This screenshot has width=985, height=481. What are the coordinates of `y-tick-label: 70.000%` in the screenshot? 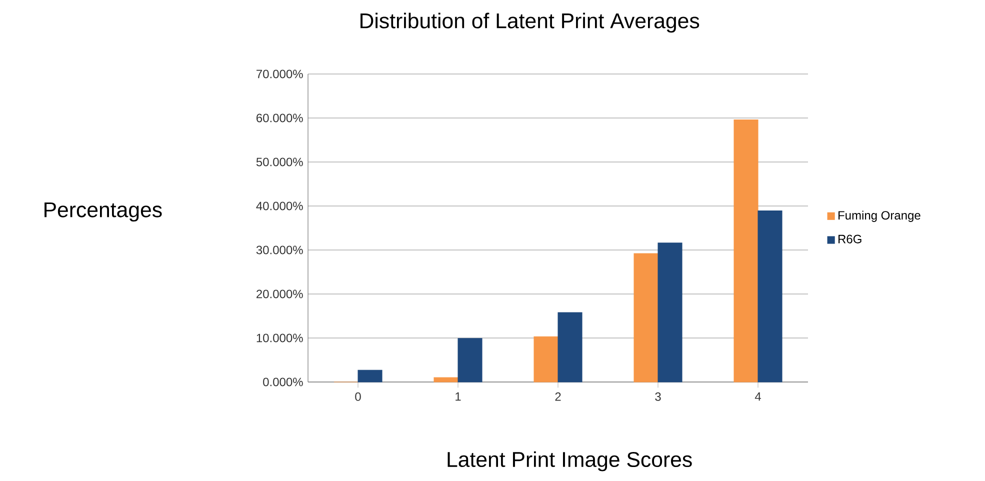 It's located at (279, 74).